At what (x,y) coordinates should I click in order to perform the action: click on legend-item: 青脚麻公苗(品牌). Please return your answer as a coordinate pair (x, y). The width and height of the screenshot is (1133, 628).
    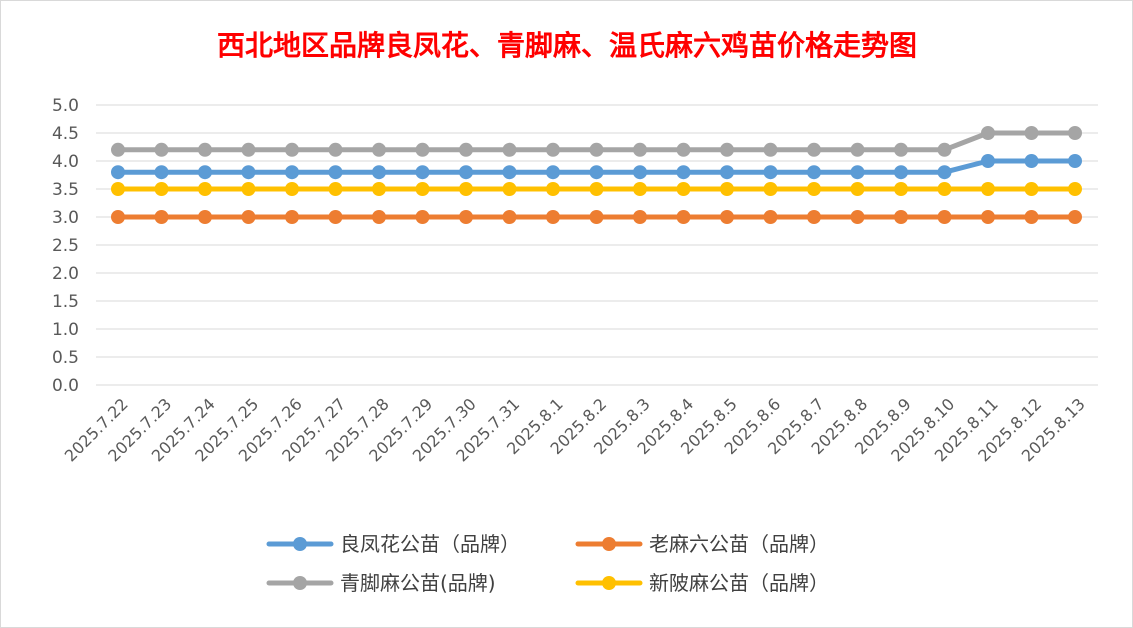
    Looking at the image, I should click on (381, 583).